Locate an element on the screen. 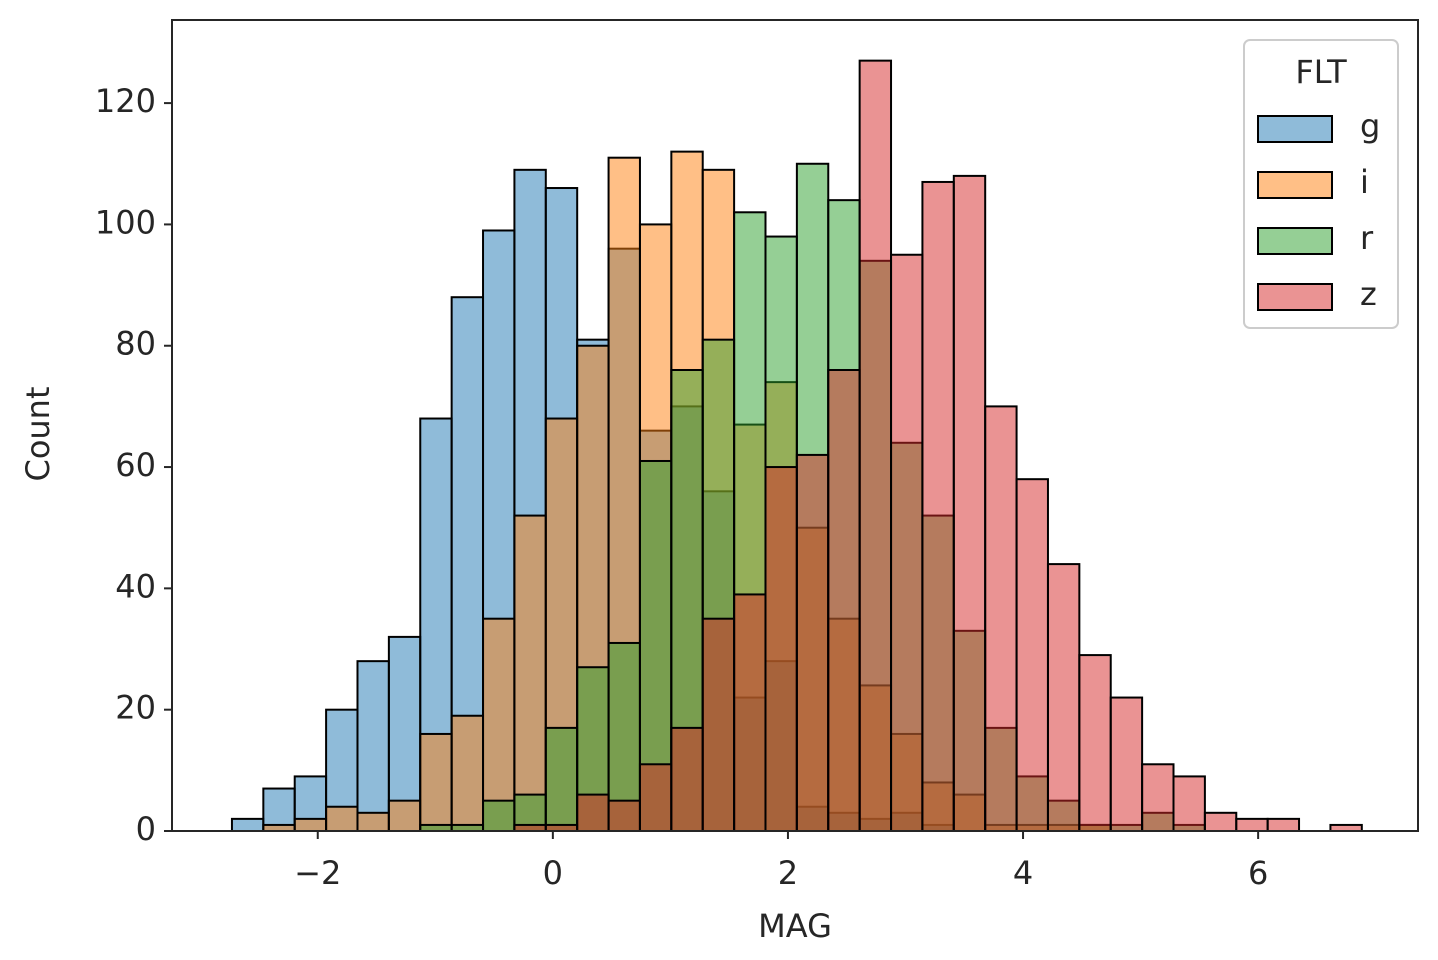 This screenshot has width=1438, height=960. legend-label: g is located at coordinates (1370, 126).